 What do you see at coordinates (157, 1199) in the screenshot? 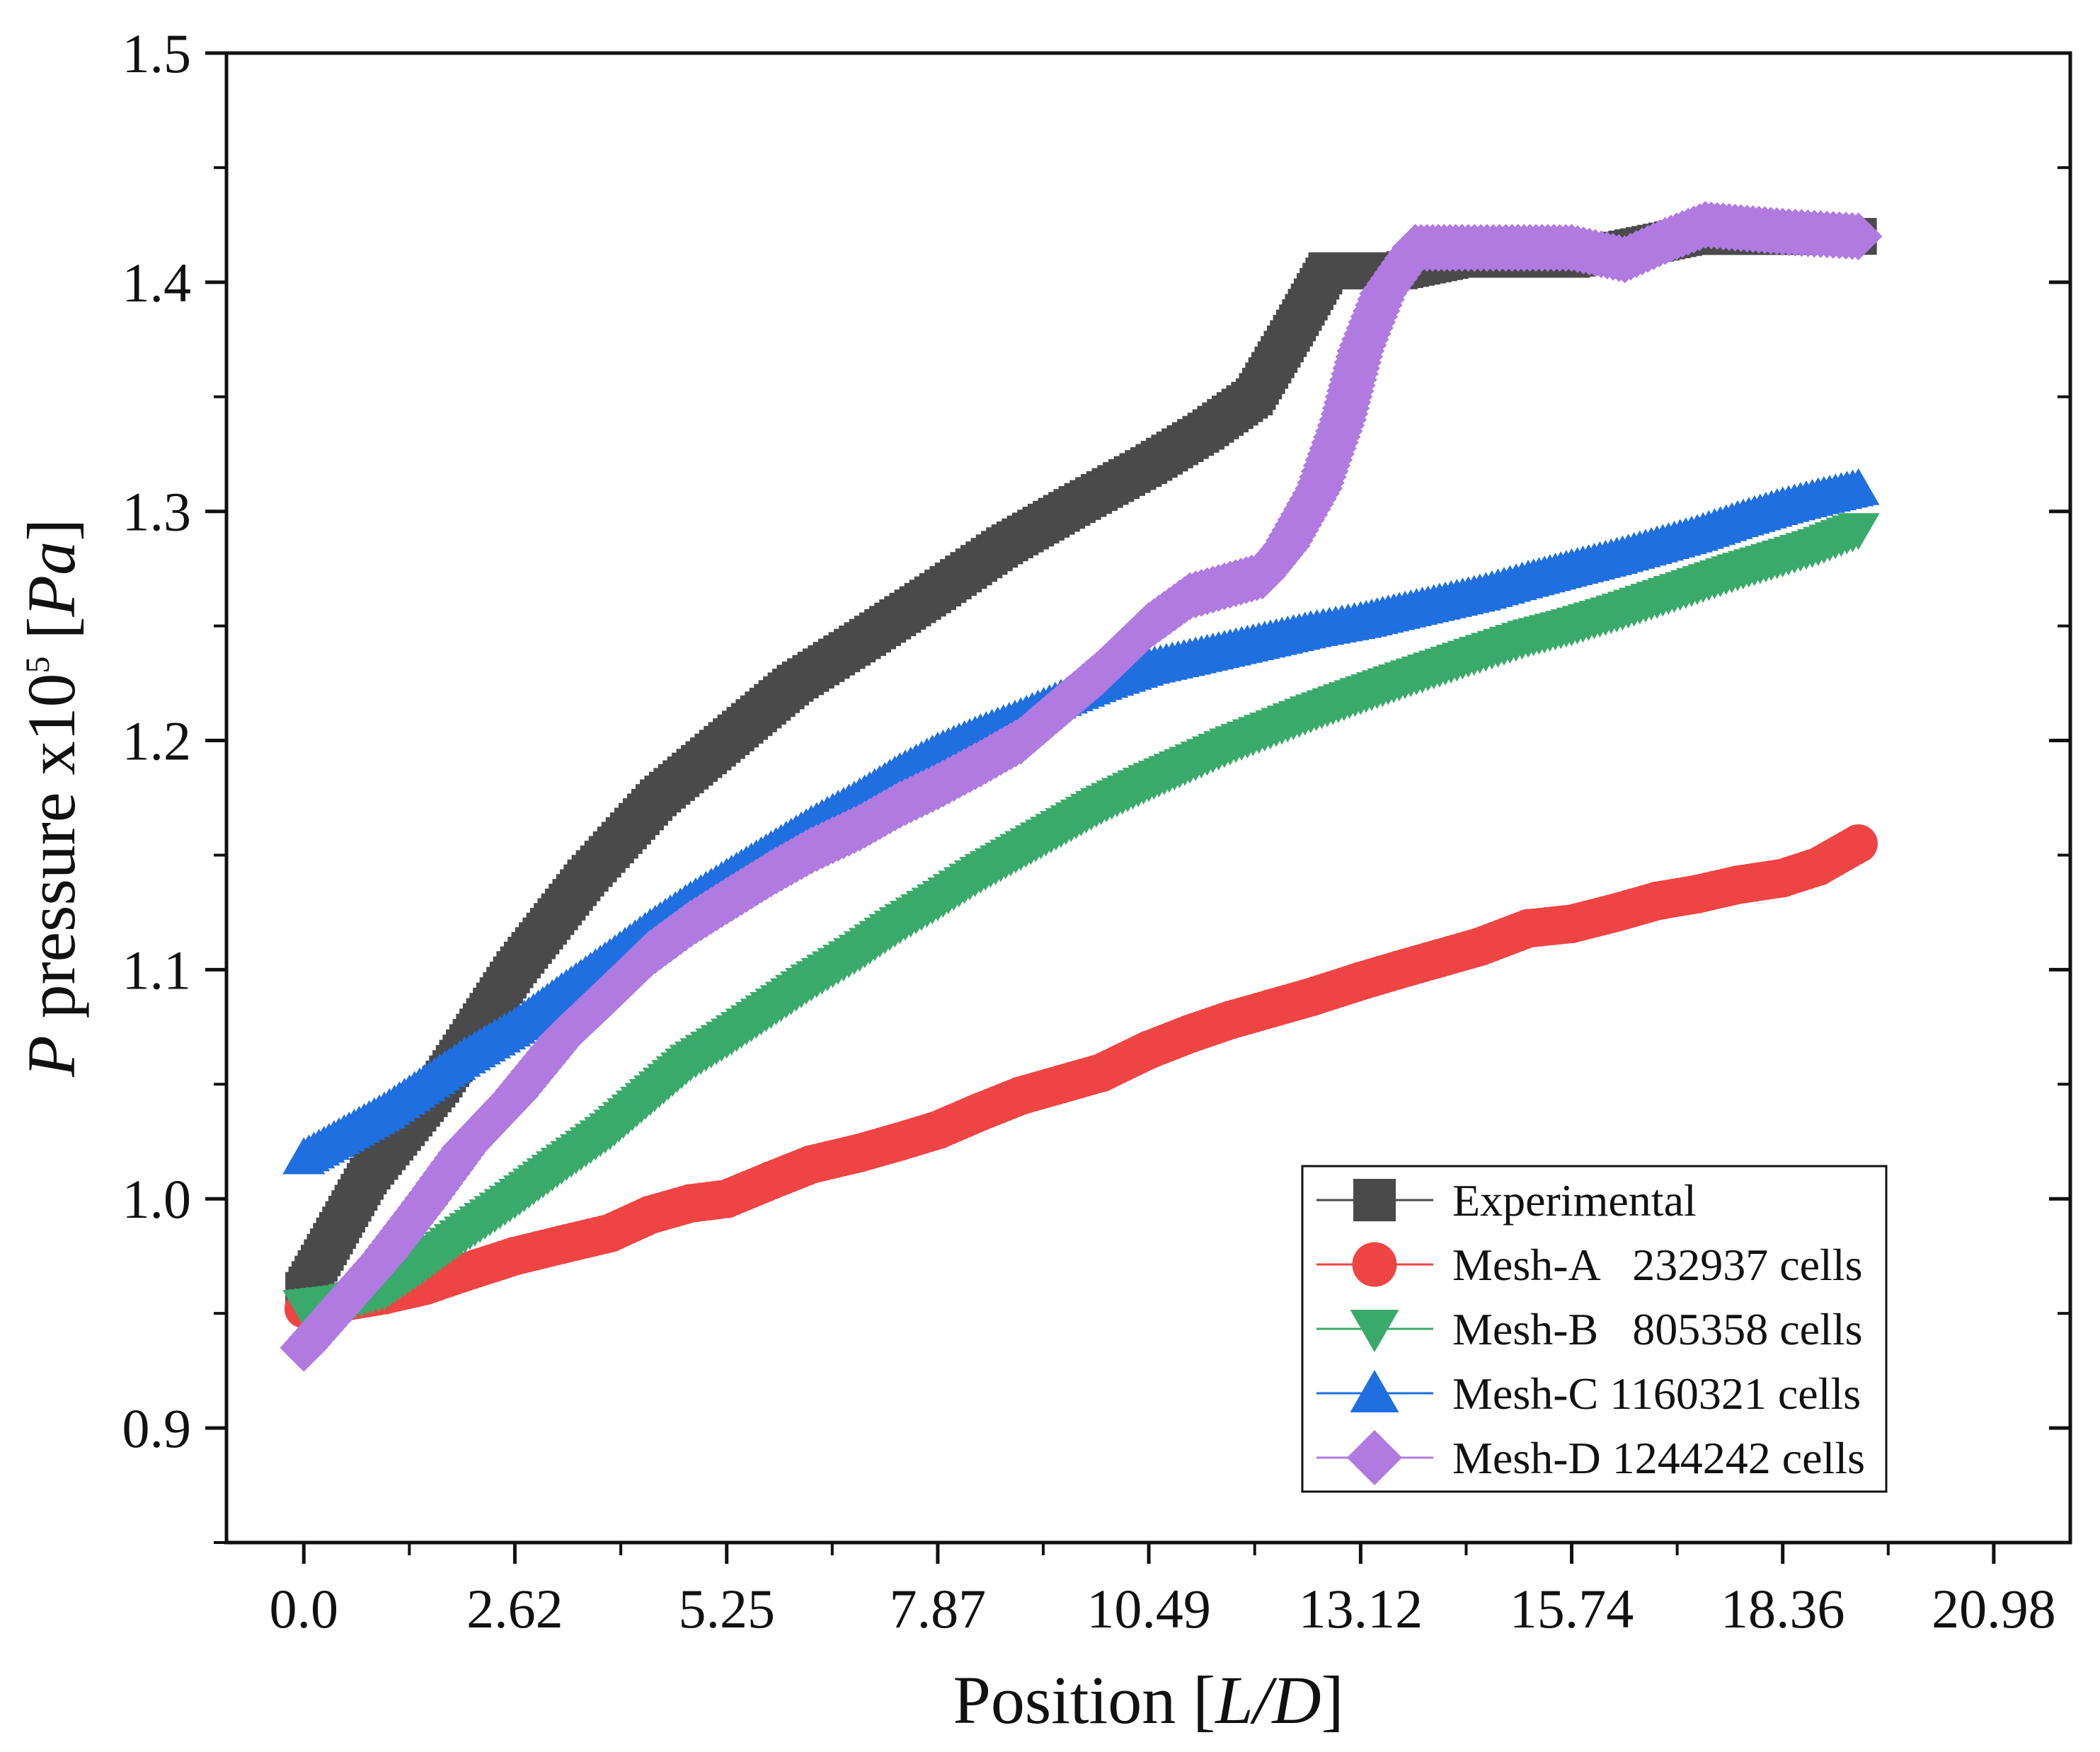
I see `y-tick-label: 1.0` at bounding box center [157, 1199].